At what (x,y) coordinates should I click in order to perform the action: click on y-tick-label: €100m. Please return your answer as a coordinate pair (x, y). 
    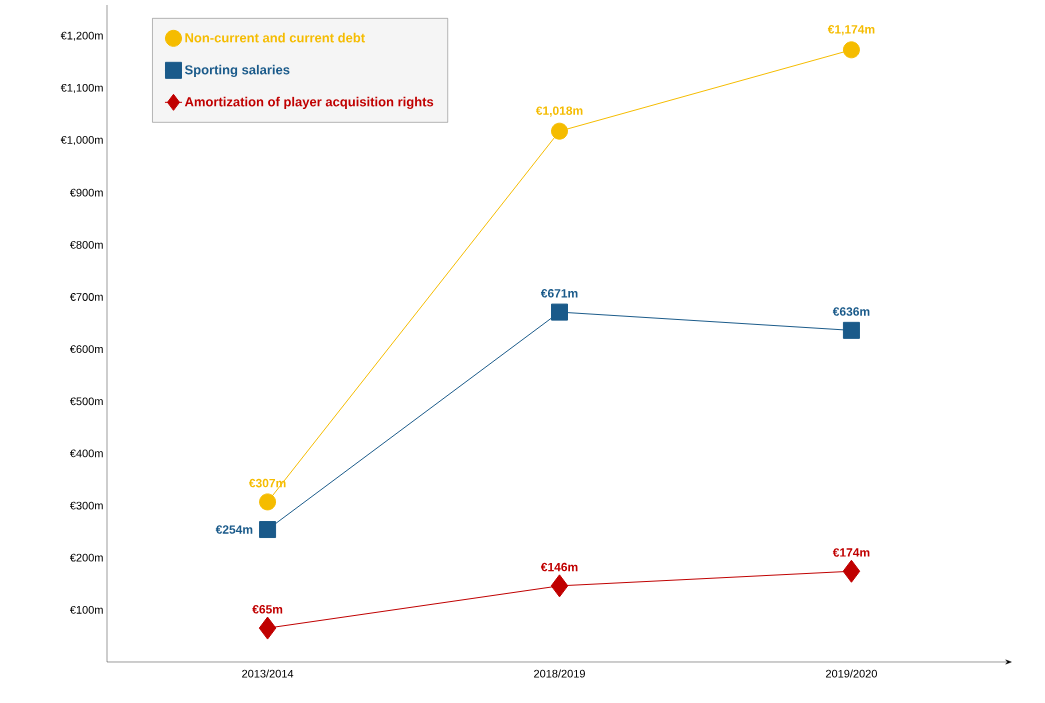
    Looking at the image, I should click on (86, 609).